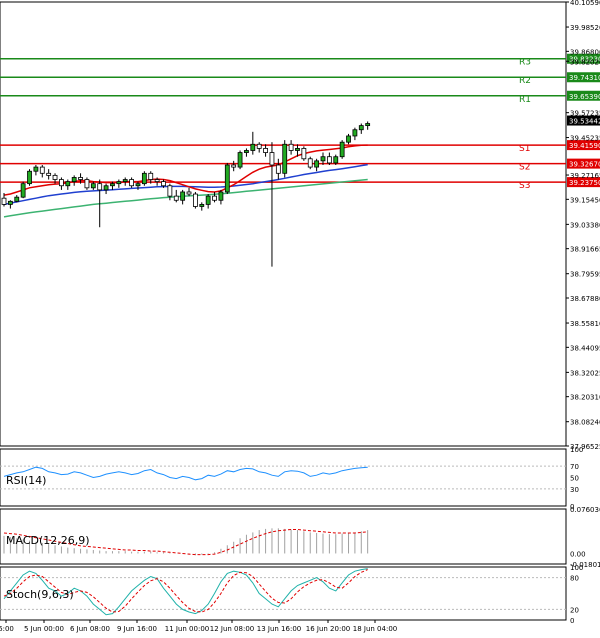  What do you see at coordinates (585, 139) in the screenshot?
I see `price-tick-label: 39.45235` at bounding box center [585, 139].